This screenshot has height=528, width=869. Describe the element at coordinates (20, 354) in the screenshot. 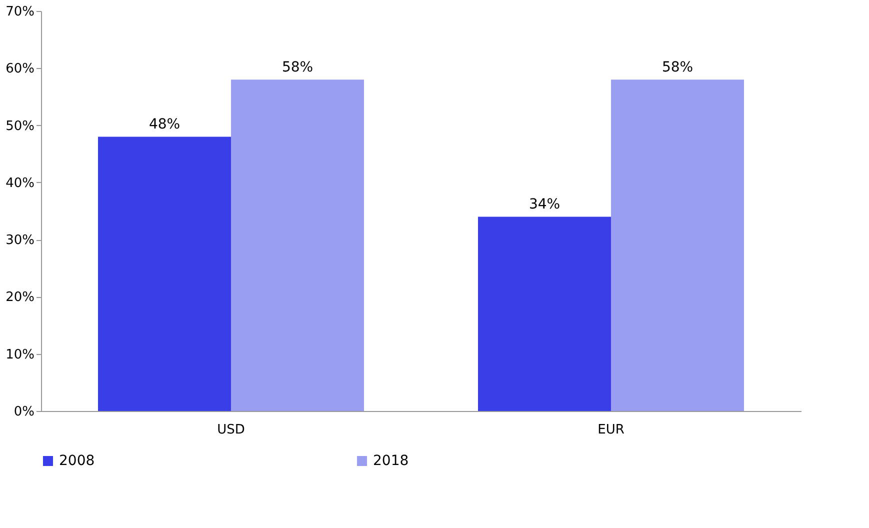

I see `y-tick-label: 10%` at that location.